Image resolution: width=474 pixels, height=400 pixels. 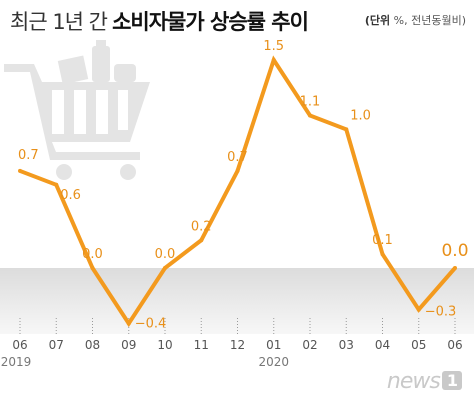 What do you see at coordinates (92, 345) in the screenshot?
I see `x-tick-label: 08` at bounding box center [92, 345].